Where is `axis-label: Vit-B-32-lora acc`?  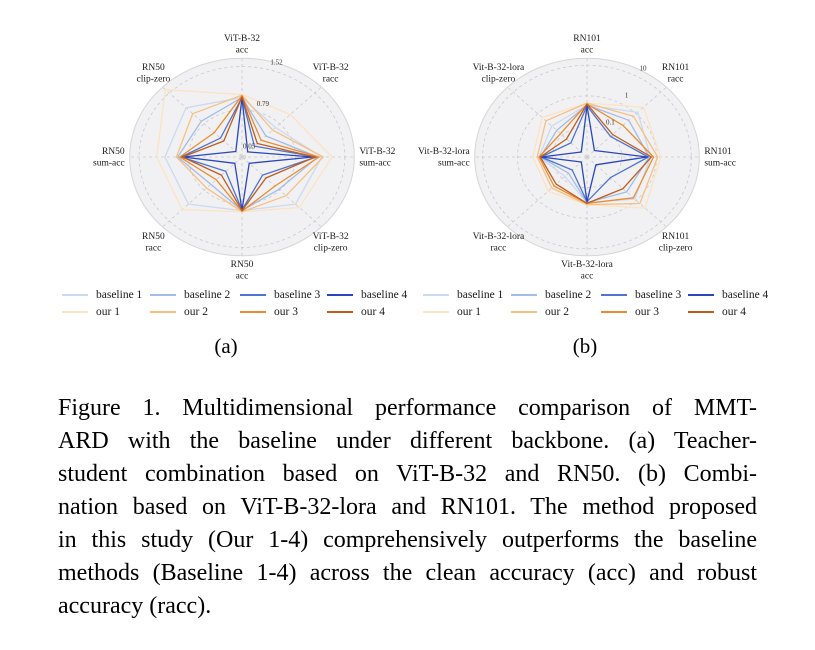 axis-label: Vit-B-32-lora acc is located at coordinates (587, 271).